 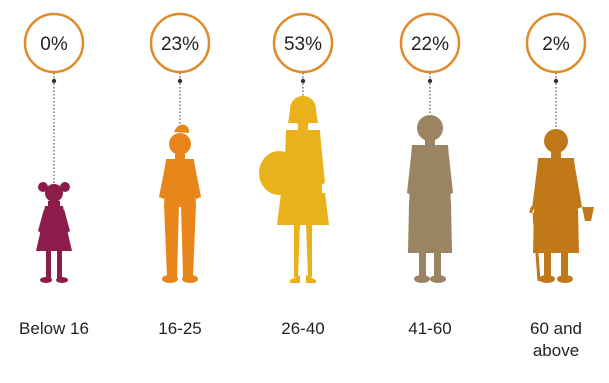 I want to click on category-label: 26-40, so click(x=302, y=328).